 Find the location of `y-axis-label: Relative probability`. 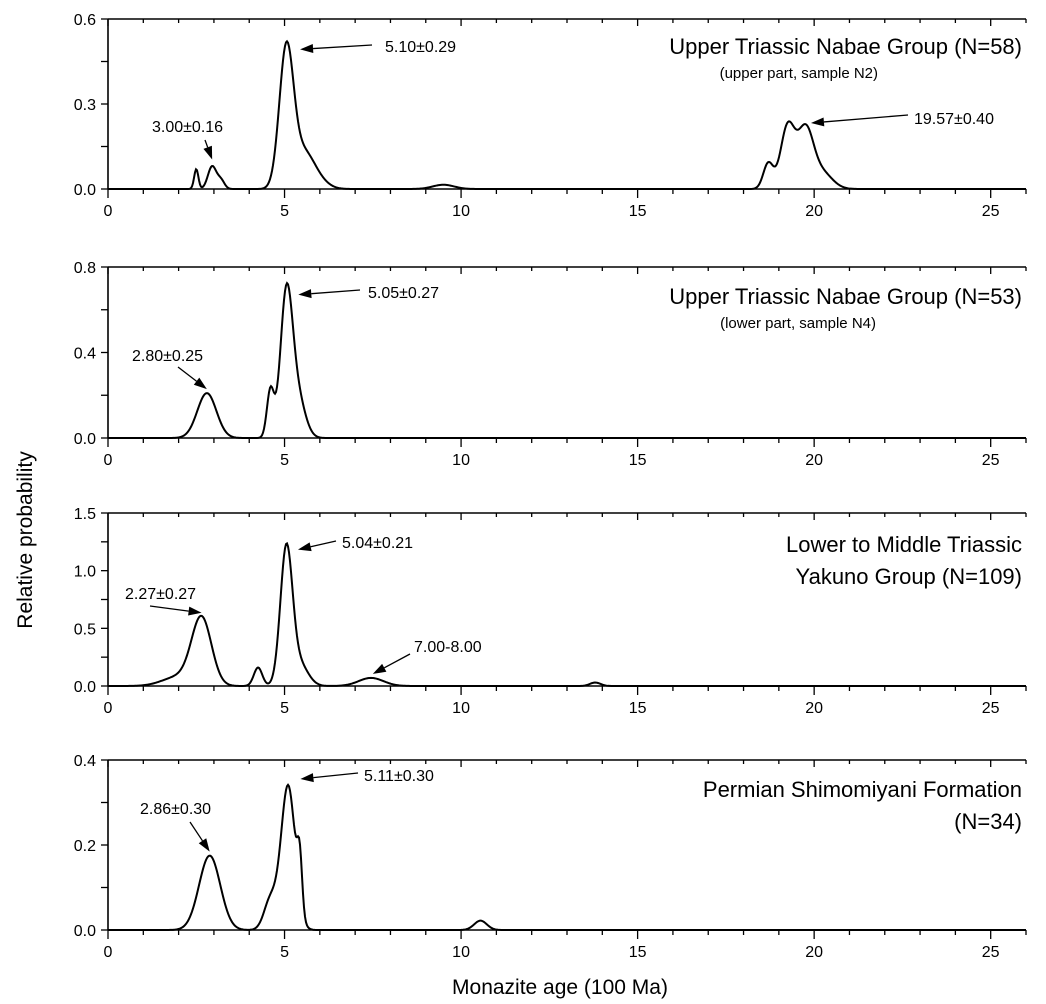

y-axis-label: Relative probability is located at coordinates (25, 540).